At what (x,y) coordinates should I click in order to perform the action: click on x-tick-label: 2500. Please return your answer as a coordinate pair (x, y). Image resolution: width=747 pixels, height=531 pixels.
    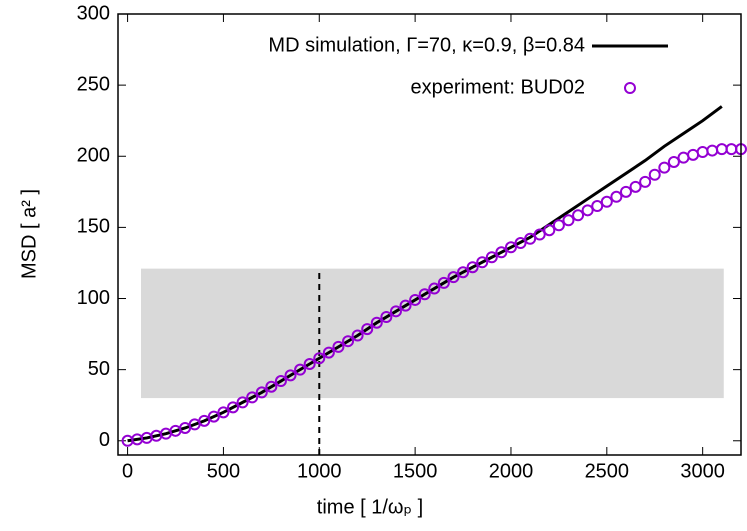
    Looking at the image, I should click on (607, 471).